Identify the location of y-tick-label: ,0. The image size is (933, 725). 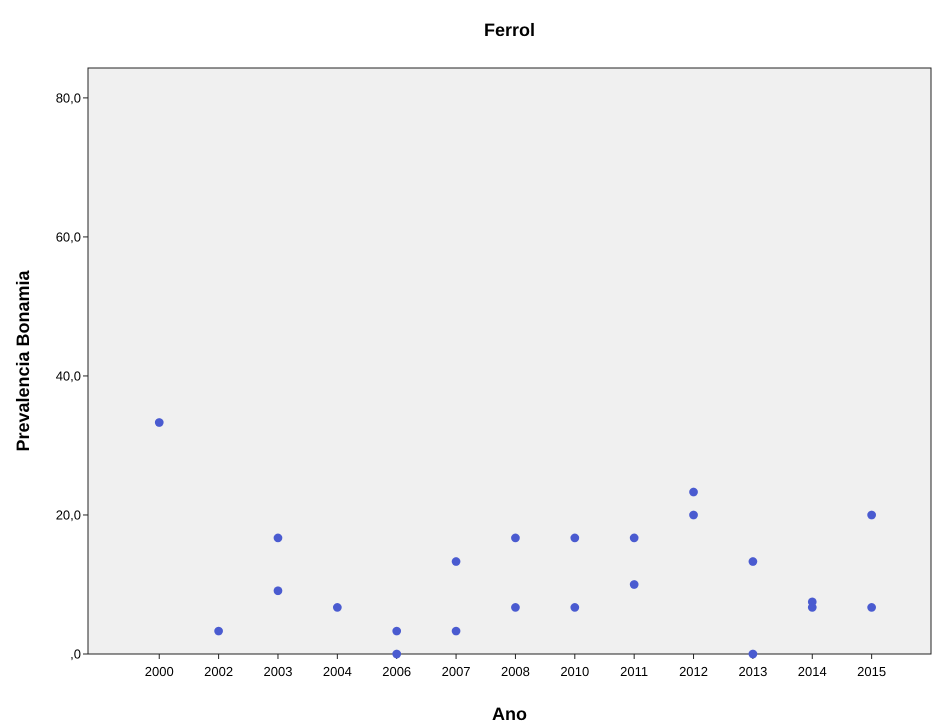
(75, 654).